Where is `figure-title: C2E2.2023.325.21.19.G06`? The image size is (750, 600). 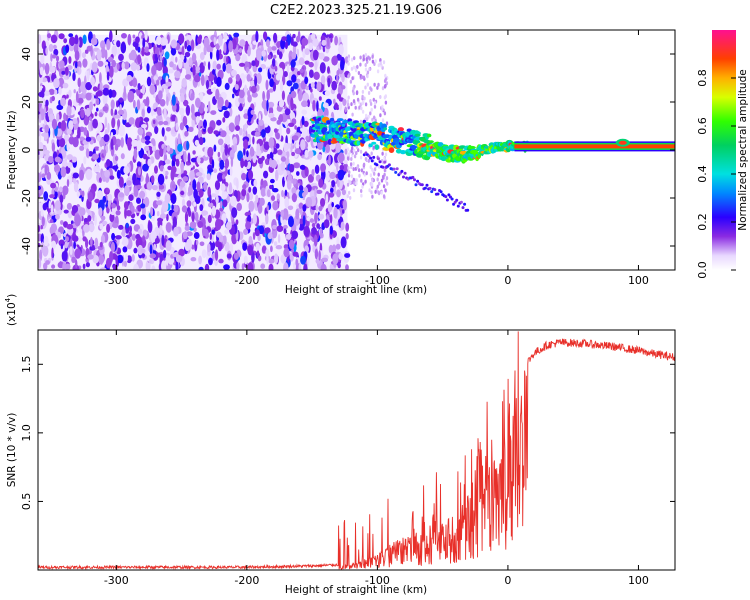
figure-title: C2E2.2023.325.21.19.G06 is located at coordinates (356, 10).